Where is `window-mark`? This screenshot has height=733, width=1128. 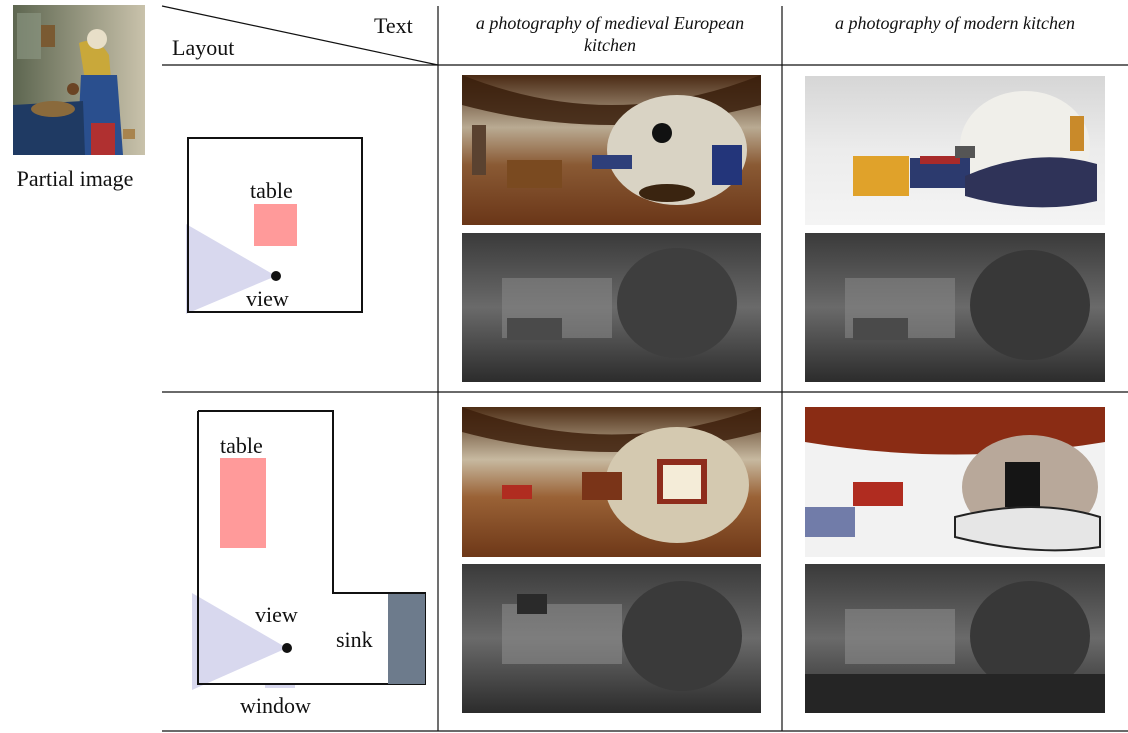
window-mark is located at coordinates (280, 685).